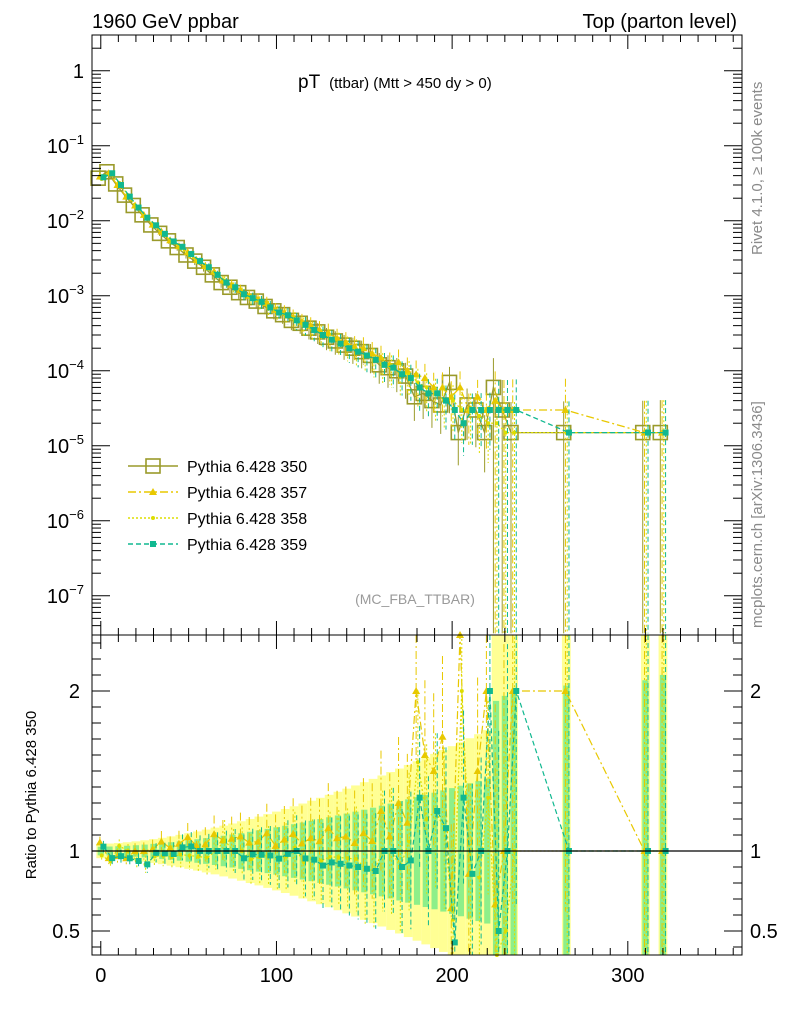 Image resolution: width=786 pixels, height=1024 pixels. What do you see at coordinates (309, 82) in the screenshot?
I see `plot-title-main: pT` at bounding box center [309, 82].